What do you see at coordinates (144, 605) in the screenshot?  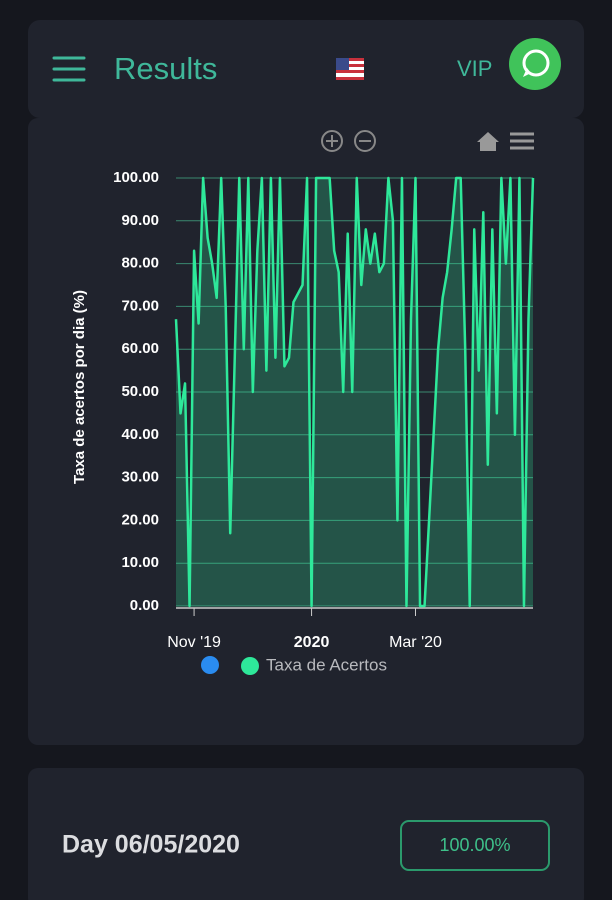 I see `y-tick-label: 0.00` at bounding box center [144, 605].